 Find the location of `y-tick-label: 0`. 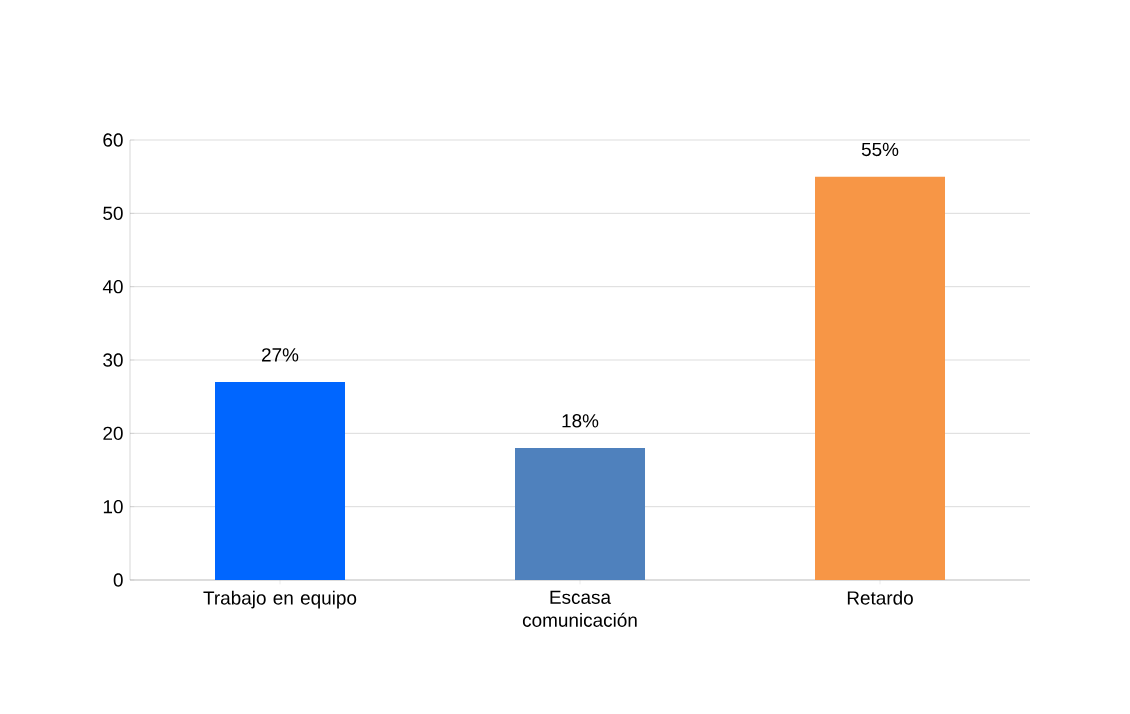

y-tick-label: 0 is located at coordinates (118, 580).